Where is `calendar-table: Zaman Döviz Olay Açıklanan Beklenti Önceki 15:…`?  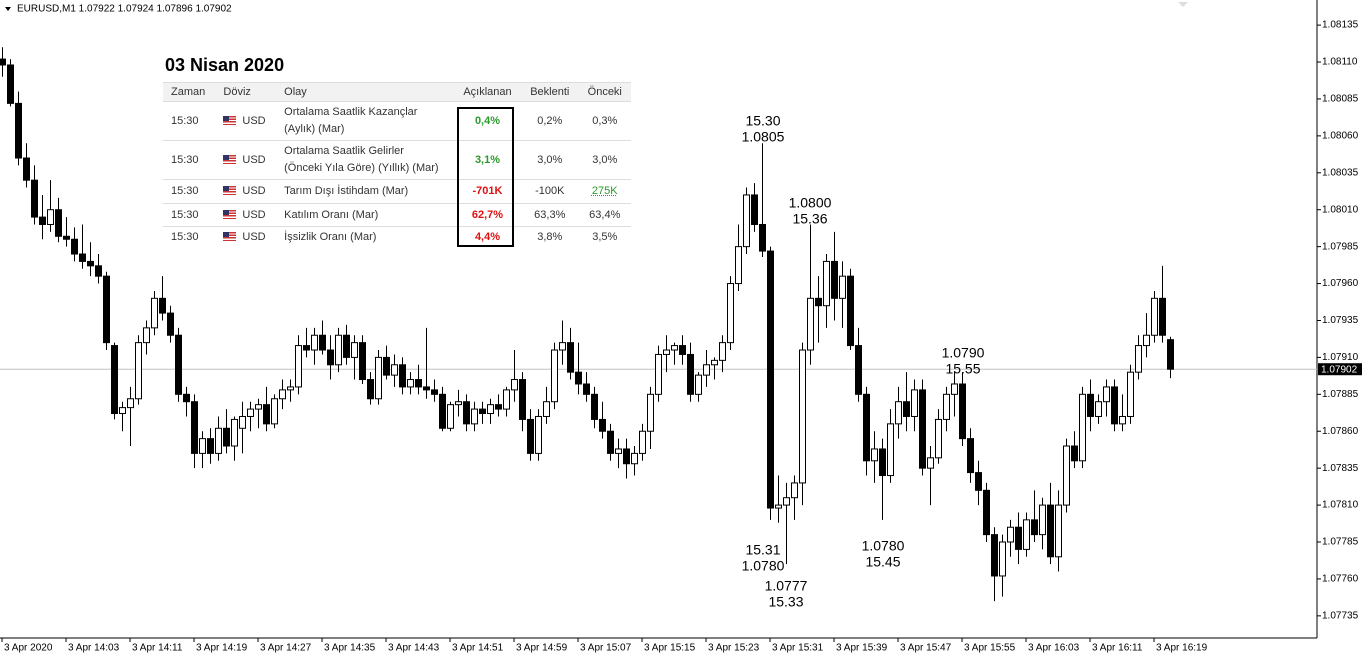 calendar-table: Zaman Döviz Olay Açıklanan Beklenti Önceki 15:… is located at coordinates (397, 165).